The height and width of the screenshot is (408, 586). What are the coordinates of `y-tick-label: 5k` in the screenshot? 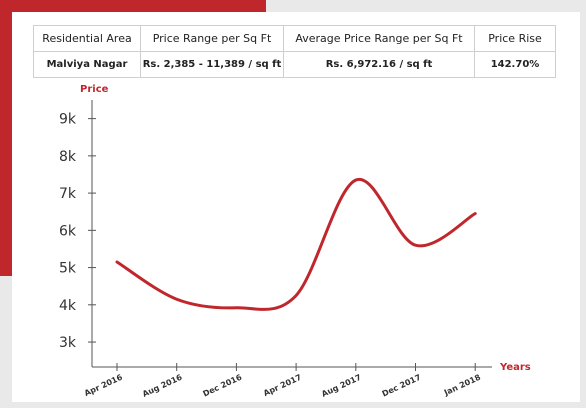 It's located at (68, 269).